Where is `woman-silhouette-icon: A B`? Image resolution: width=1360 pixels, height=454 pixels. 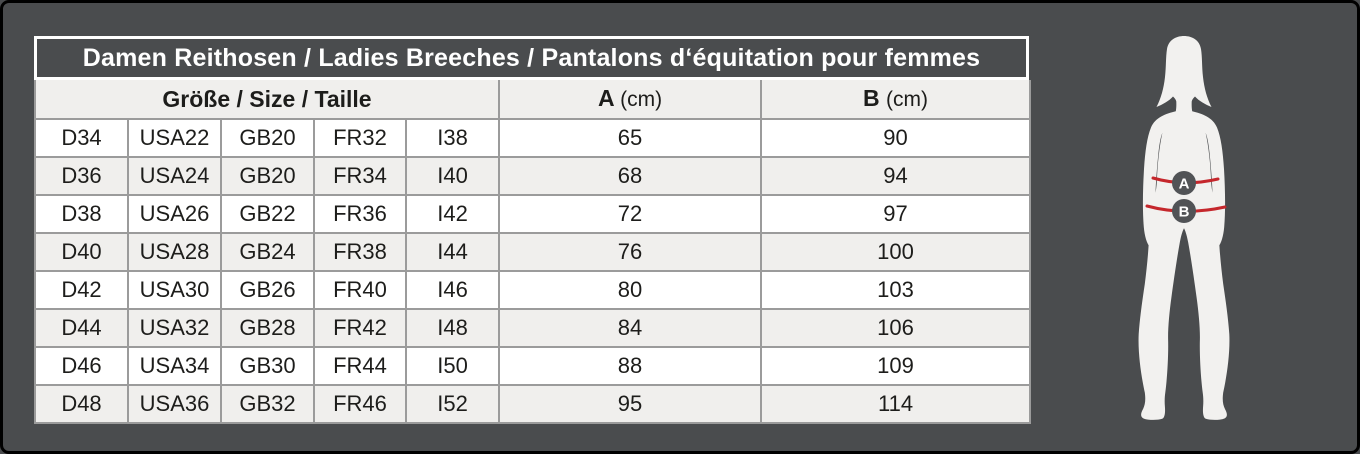 woman-silhouette-icon: A B is located at coordinates (1184, 228).